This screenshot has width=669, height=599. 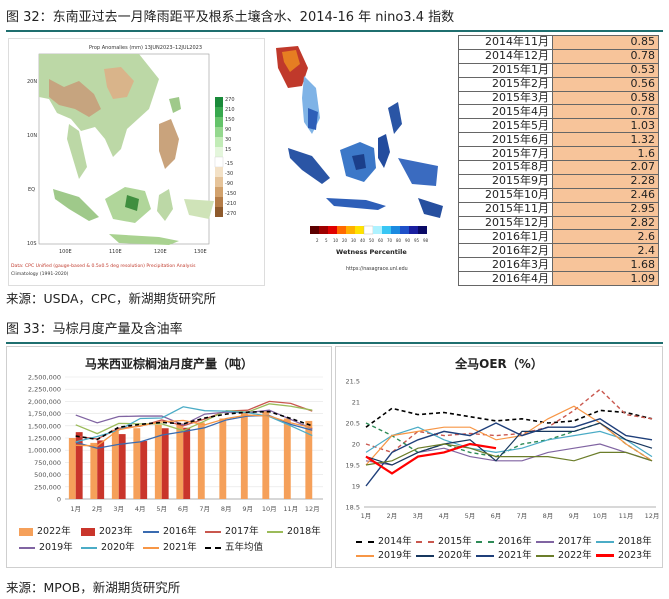 What do you see at coordinates (496, 516) in the screenshot?
I see `x-tick-label: 6月` at bounding box center [496, 516].